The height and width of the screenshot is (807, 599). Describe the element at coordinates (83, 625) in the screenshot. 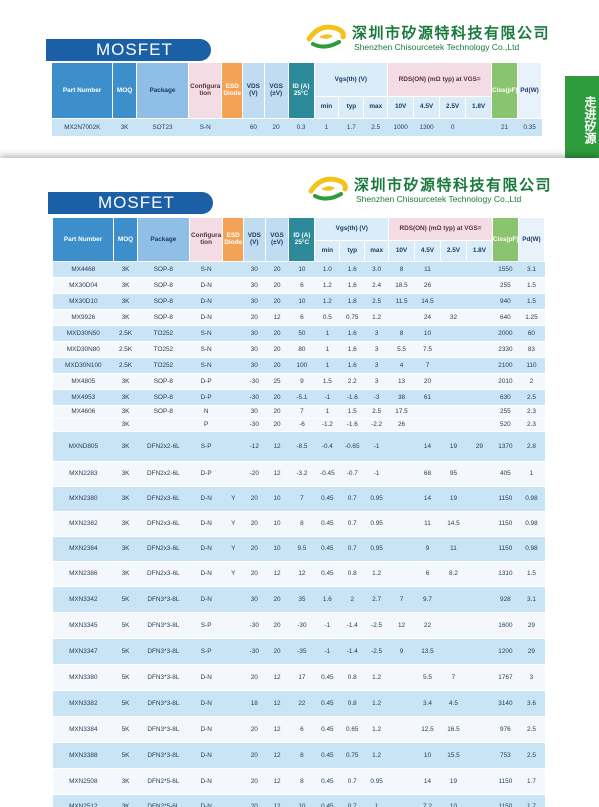

I see `cell-part-number: MXN3345` at that location.